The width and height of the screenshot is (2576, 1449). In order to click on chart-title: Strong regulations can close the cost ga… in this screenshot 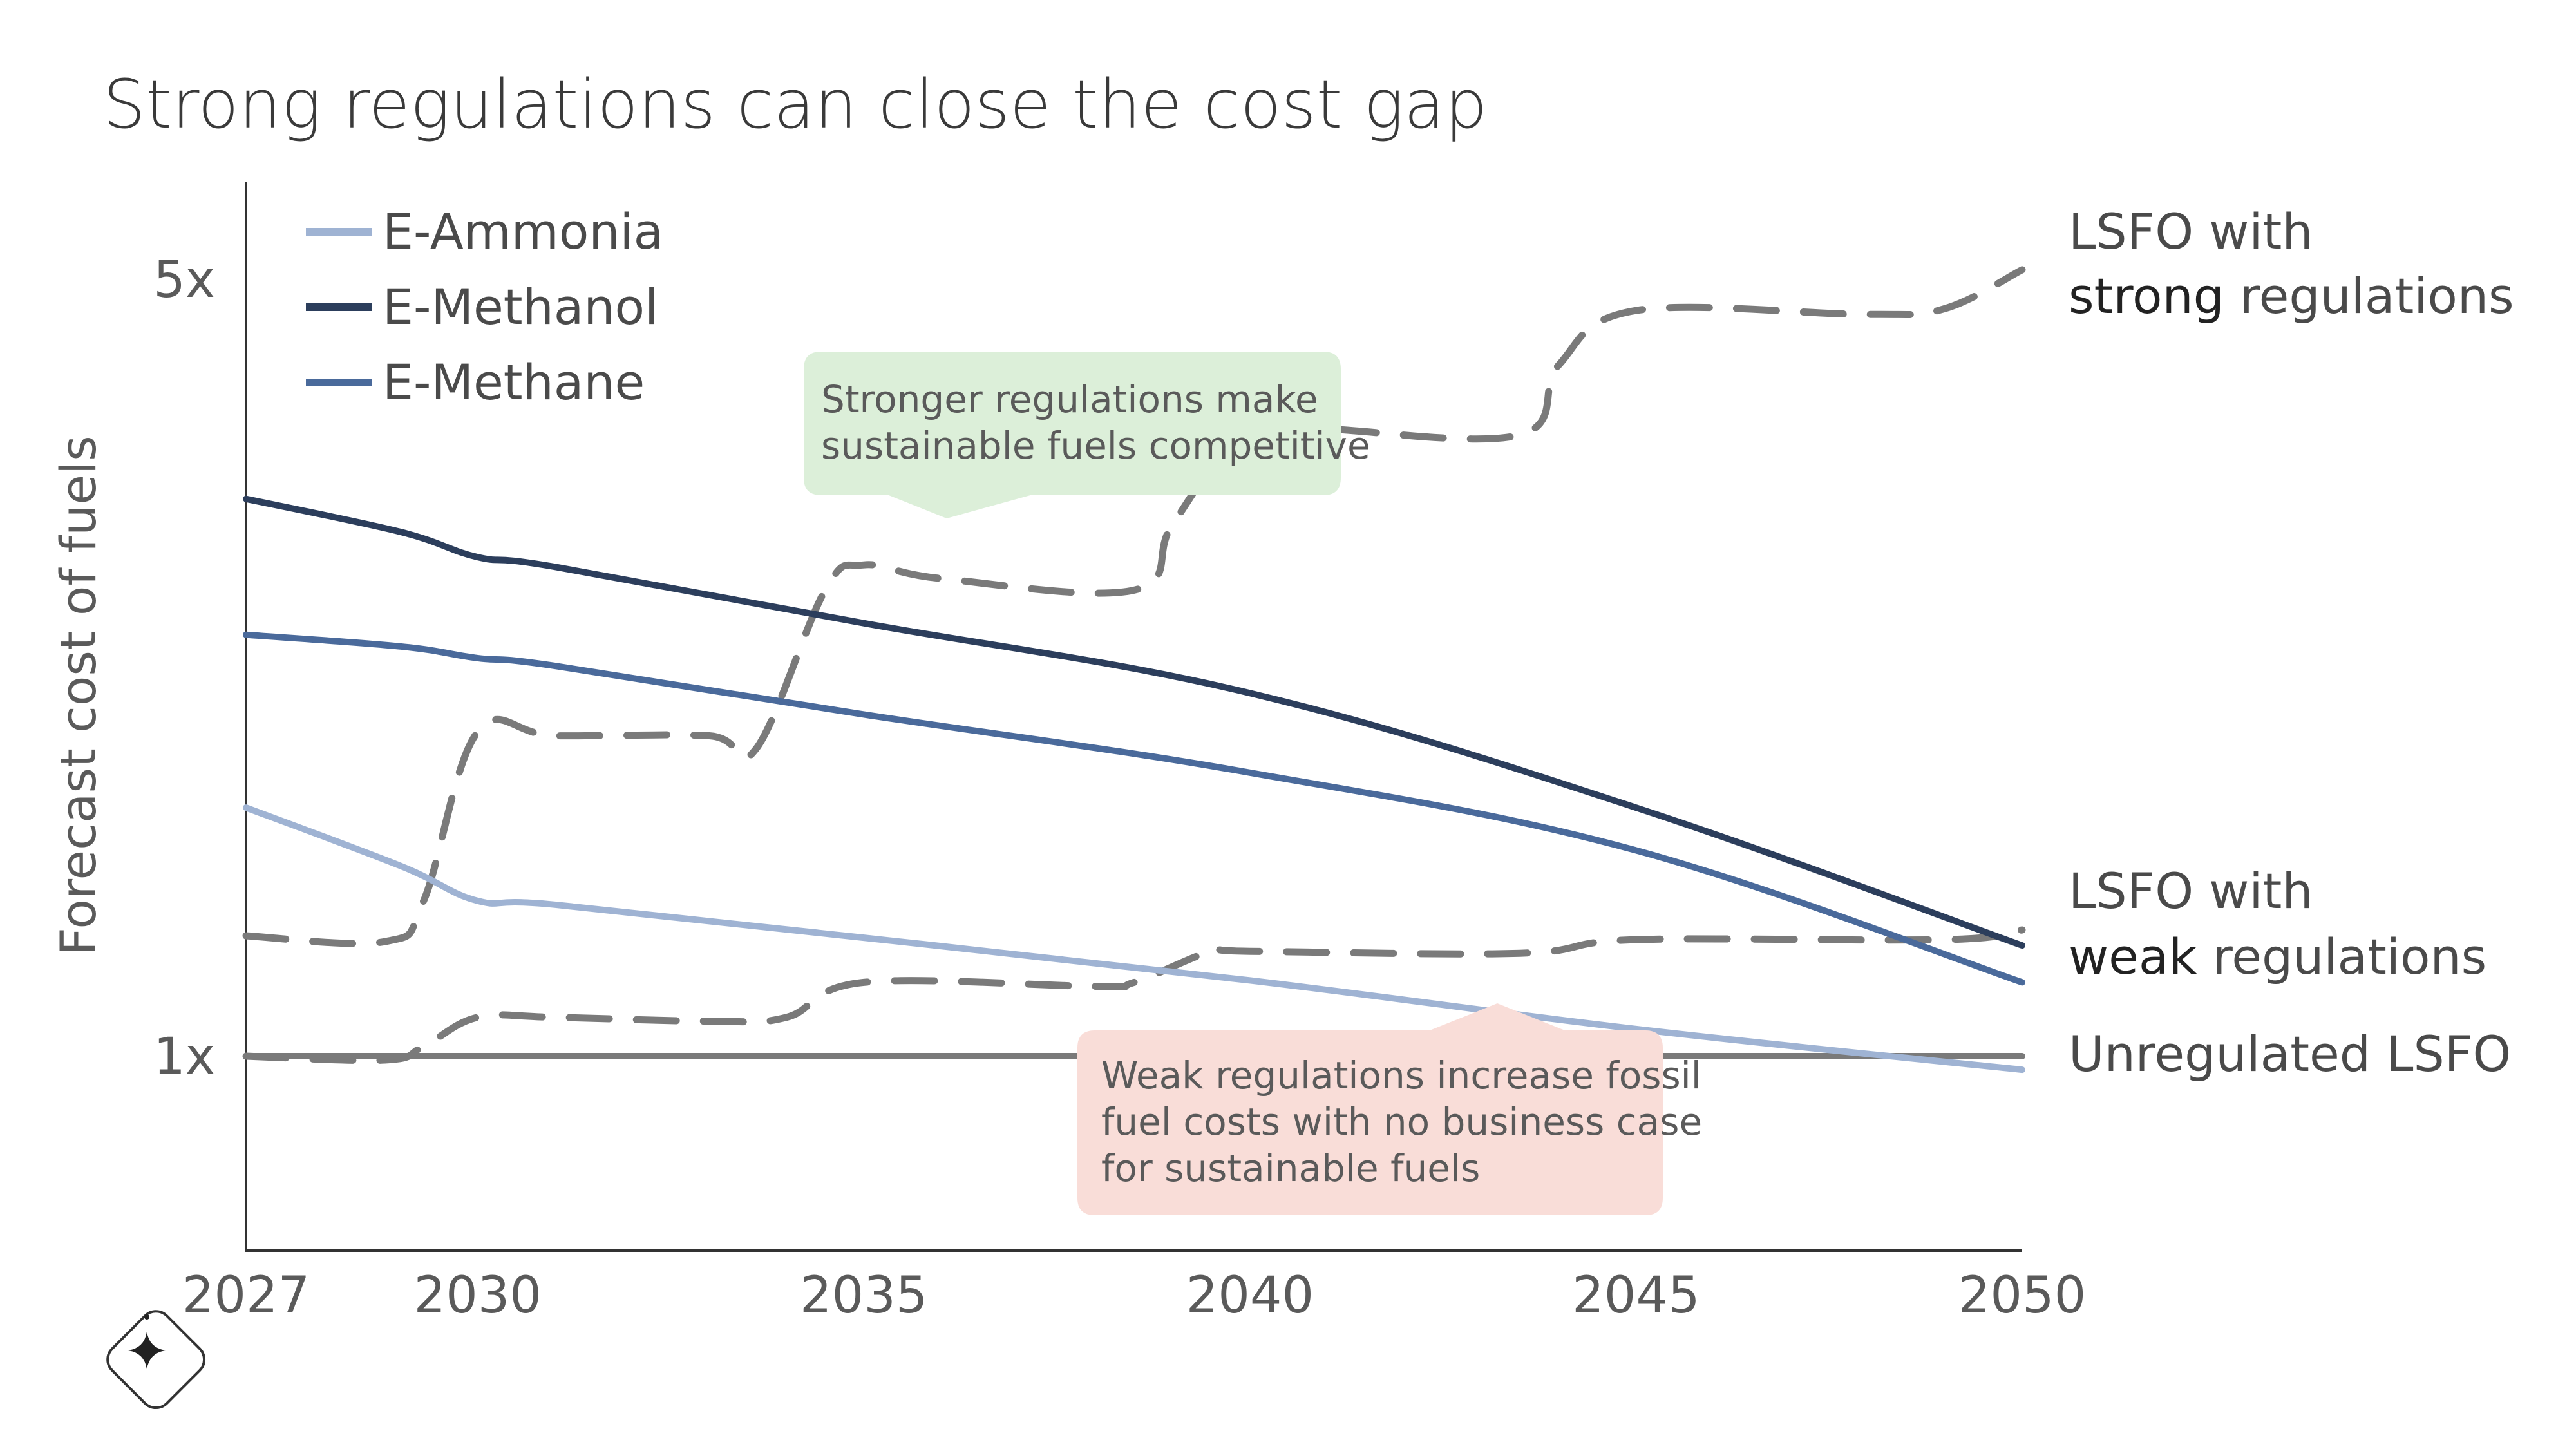, I will do `click(795, 104)`.